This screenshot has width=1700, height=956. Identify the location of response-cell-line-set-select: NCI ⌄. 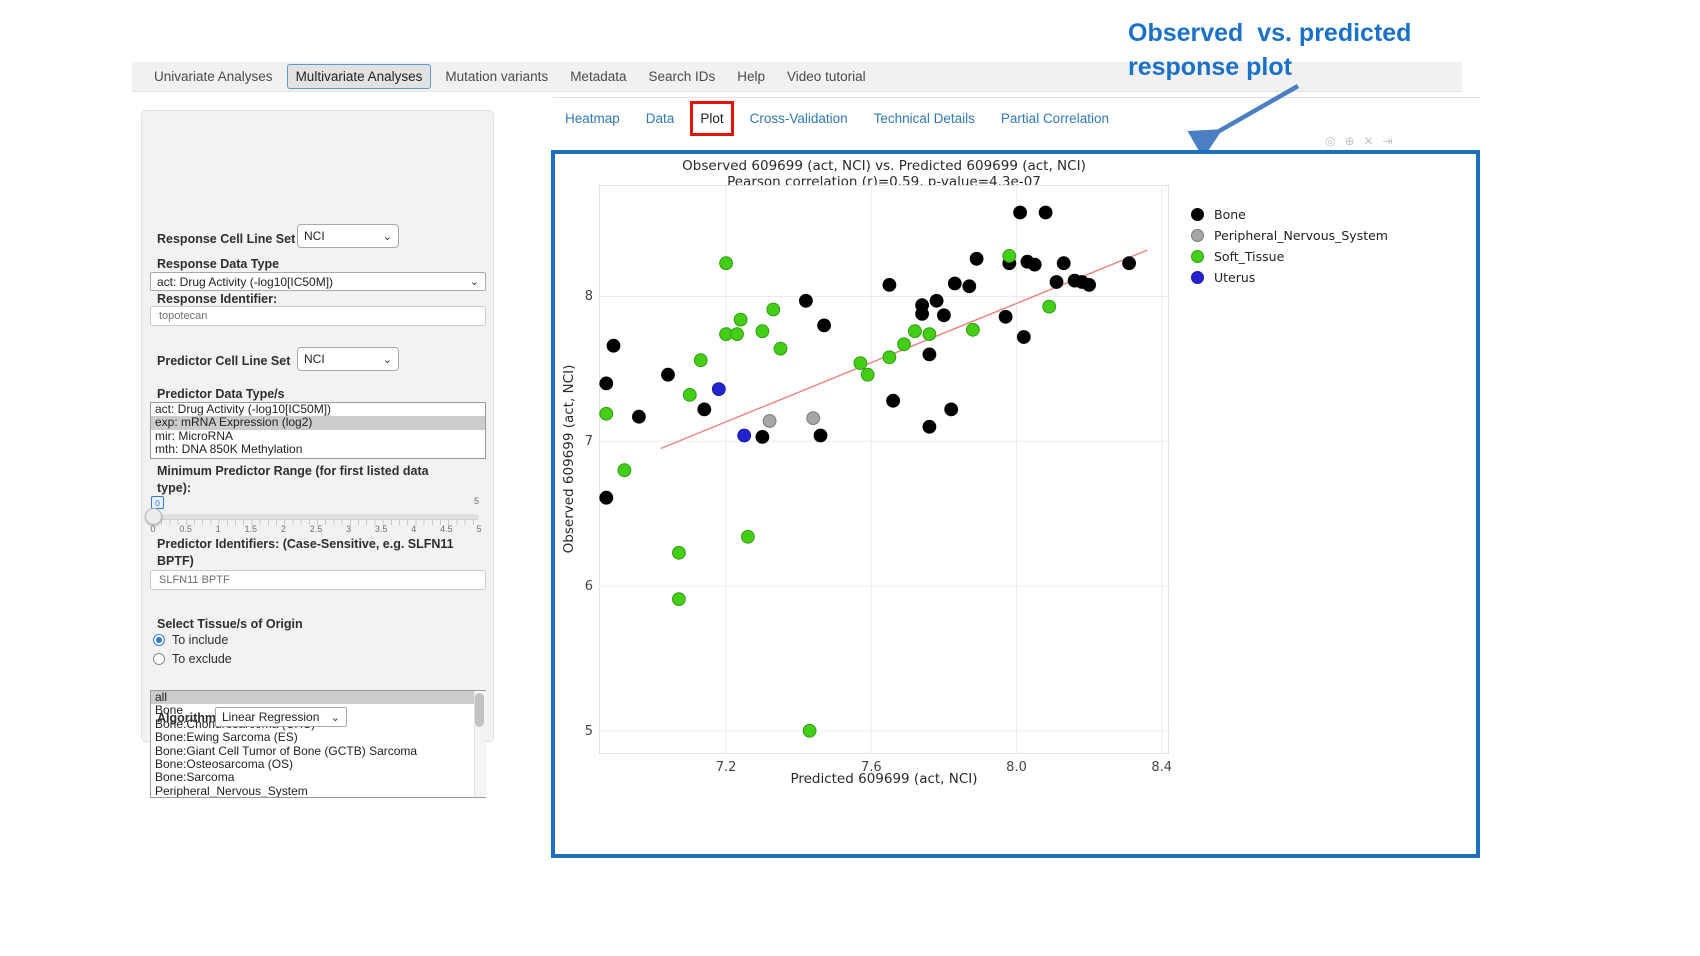
(348, 236).